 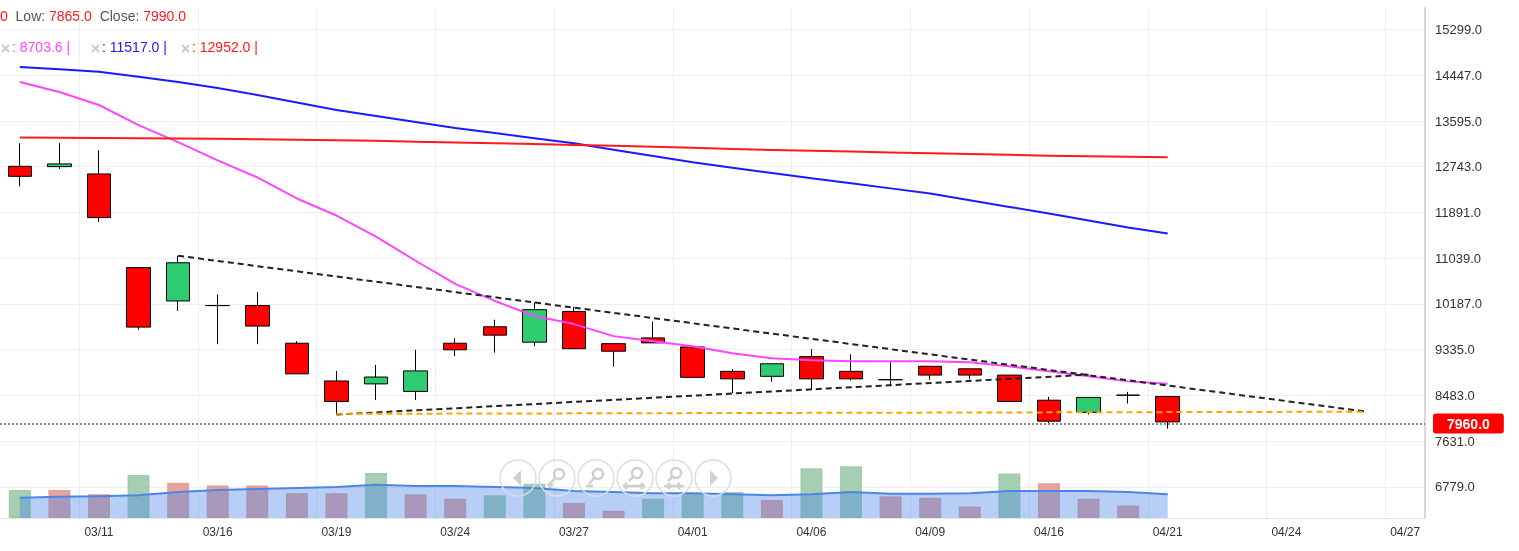 What do you see at coordinates (1455, 441) in the screenshot?
I see `y-tick-label: 7631.0` at bounding box center [1455, 441].